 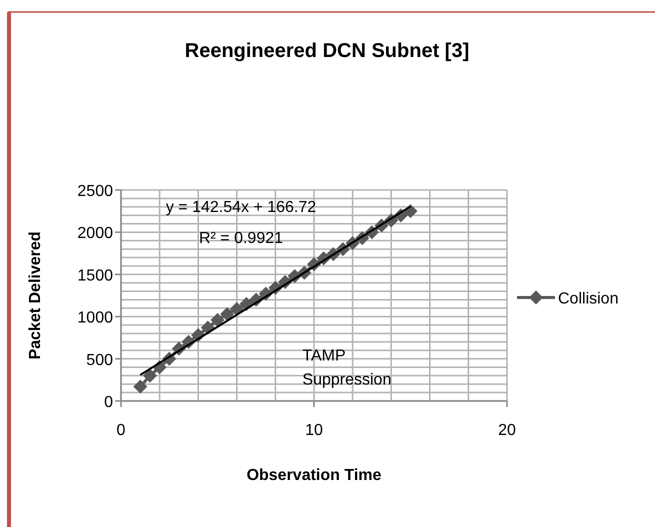 I want to click on x-tick-label: 10, so click(x=314, y=430).